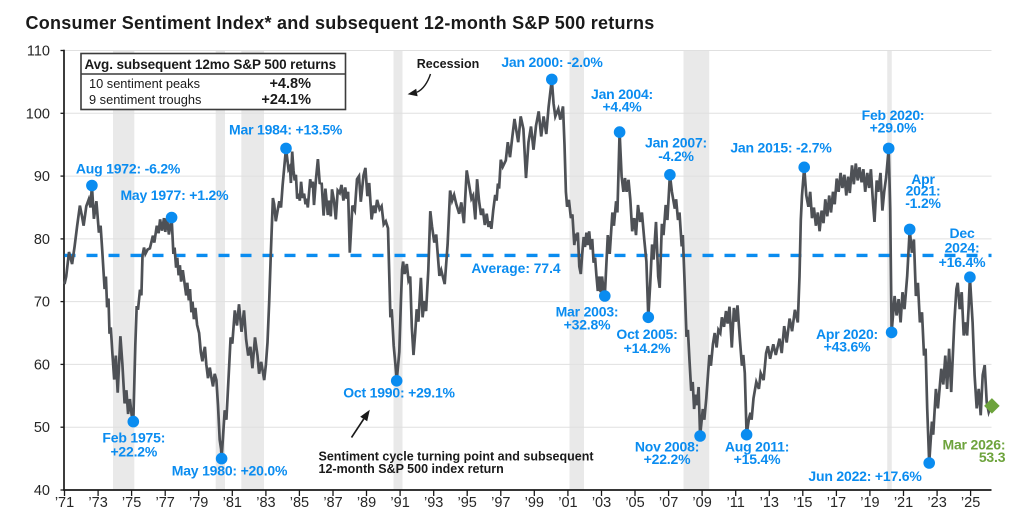 This screenshot has width=1024, height=528. I want to click on svg-text: ’03, so click(601, 503).